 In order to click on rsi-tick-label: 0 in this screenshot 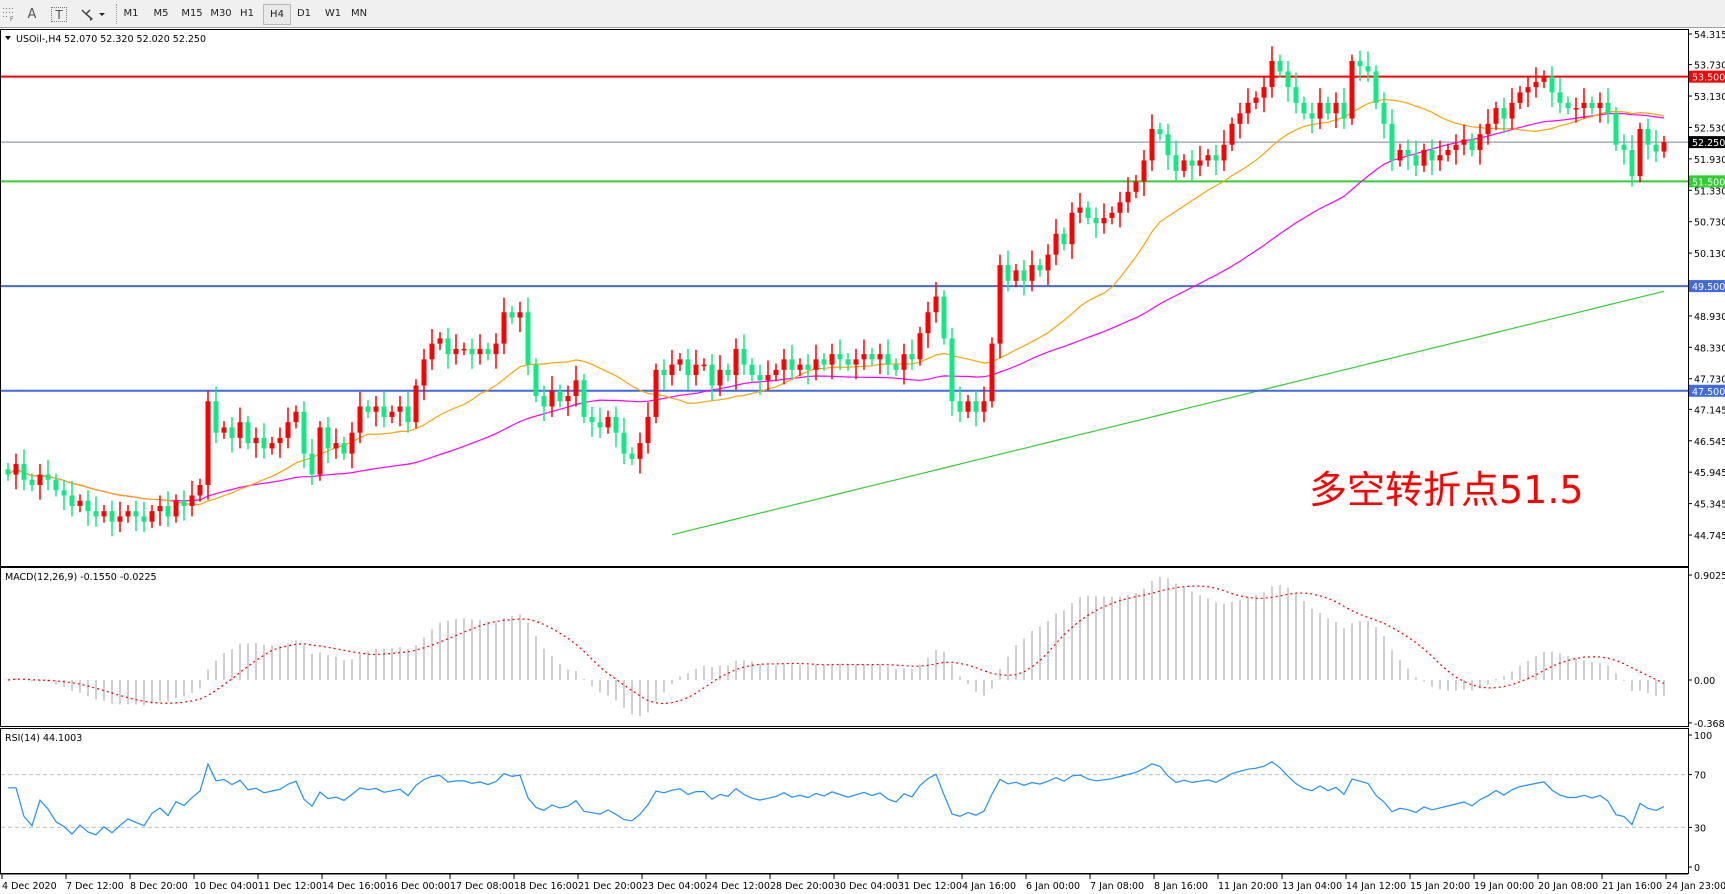, I will do `click(1697, 868)`.